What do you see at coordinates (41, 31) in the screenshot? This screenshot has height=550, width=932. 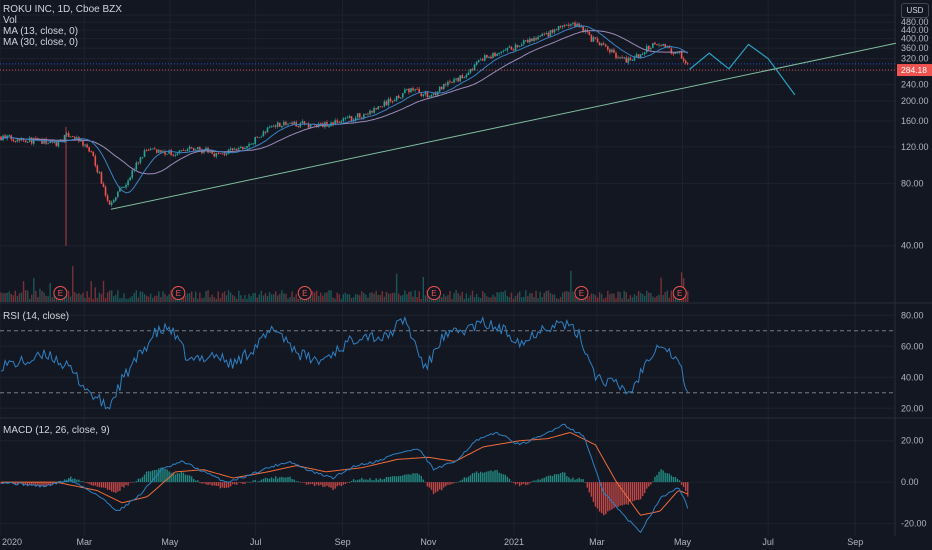 I see `ma13-legend: MA (13, close, 0)` at bounding box center [41, 31].